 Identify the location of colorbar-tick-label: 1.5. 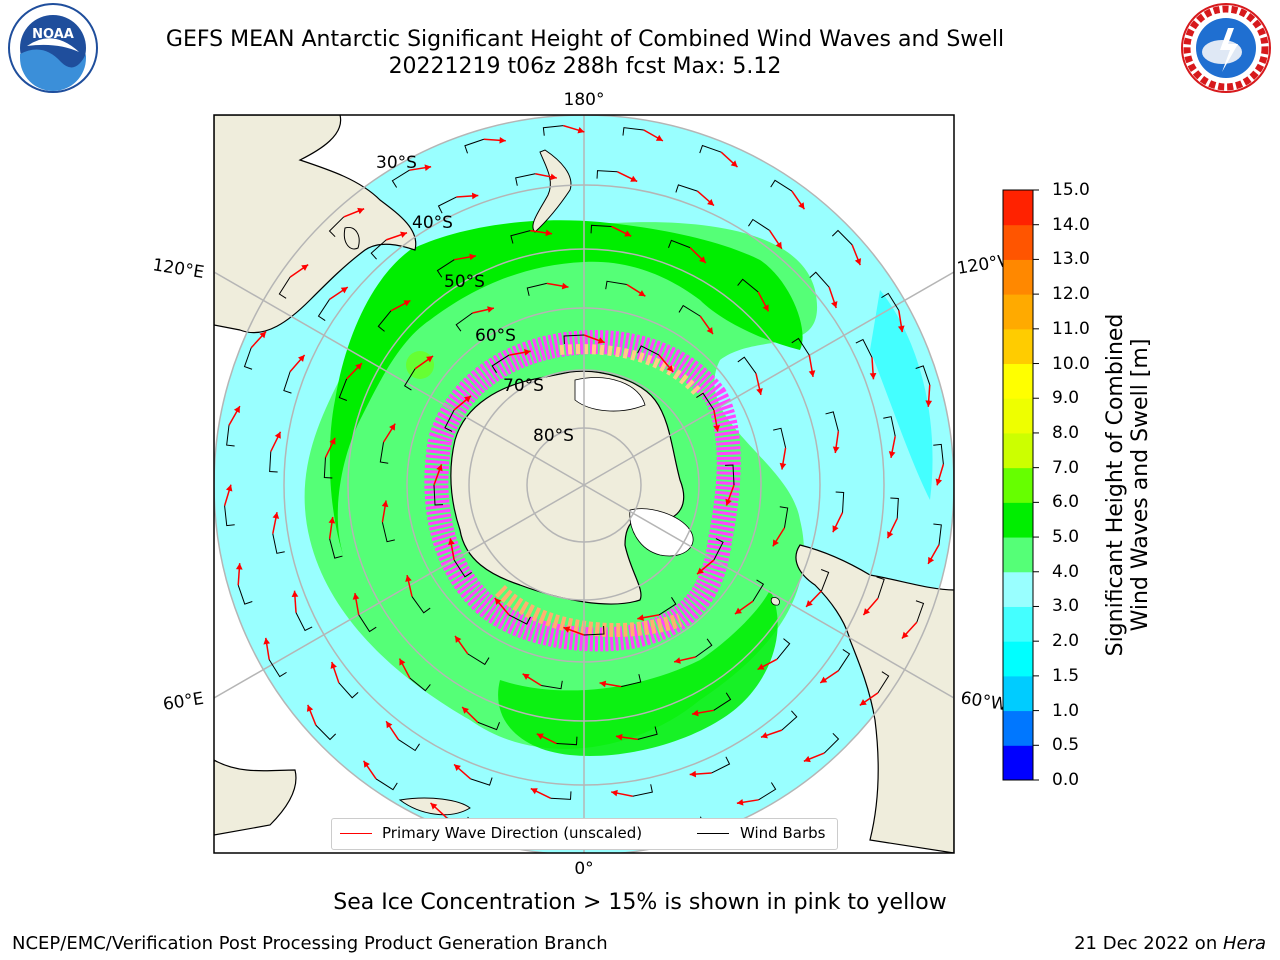
(1066, 675).